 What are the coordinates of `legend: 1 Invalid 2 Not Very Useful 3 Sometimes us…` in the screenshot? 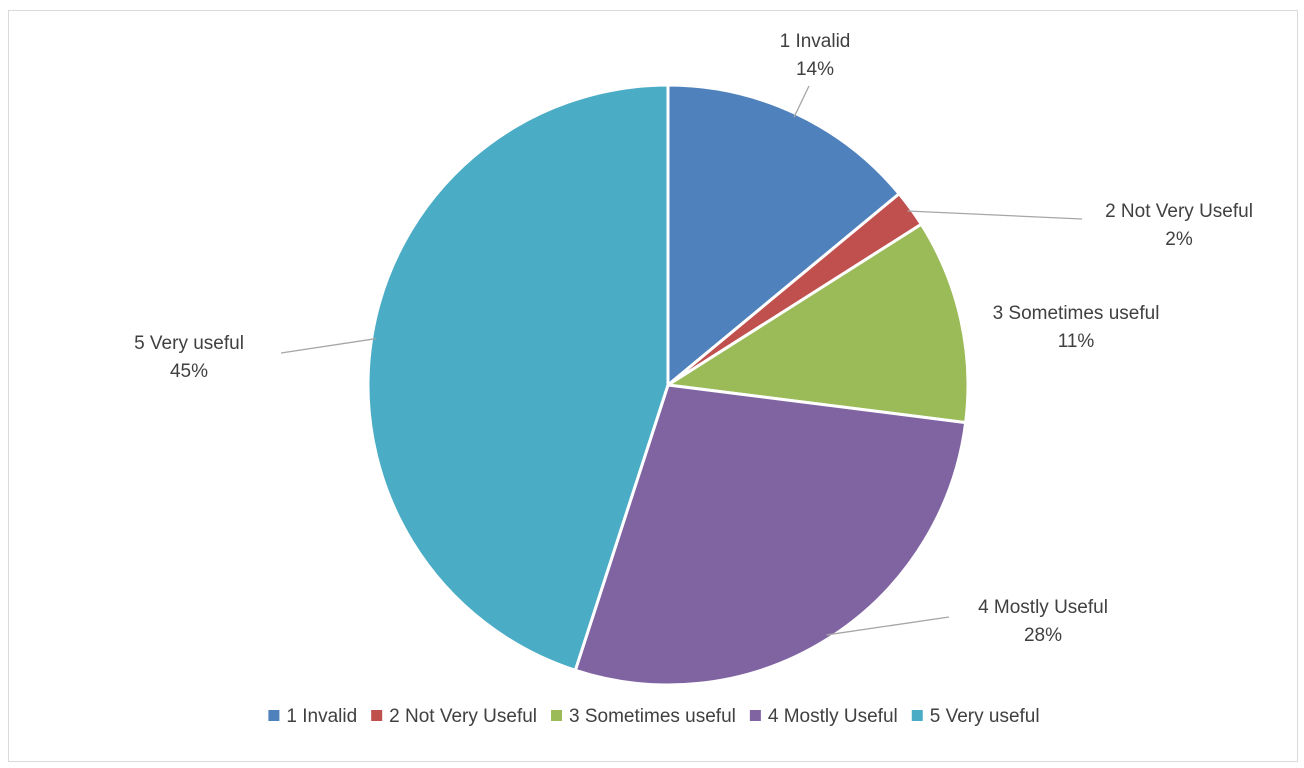 It's located at (654, 716).